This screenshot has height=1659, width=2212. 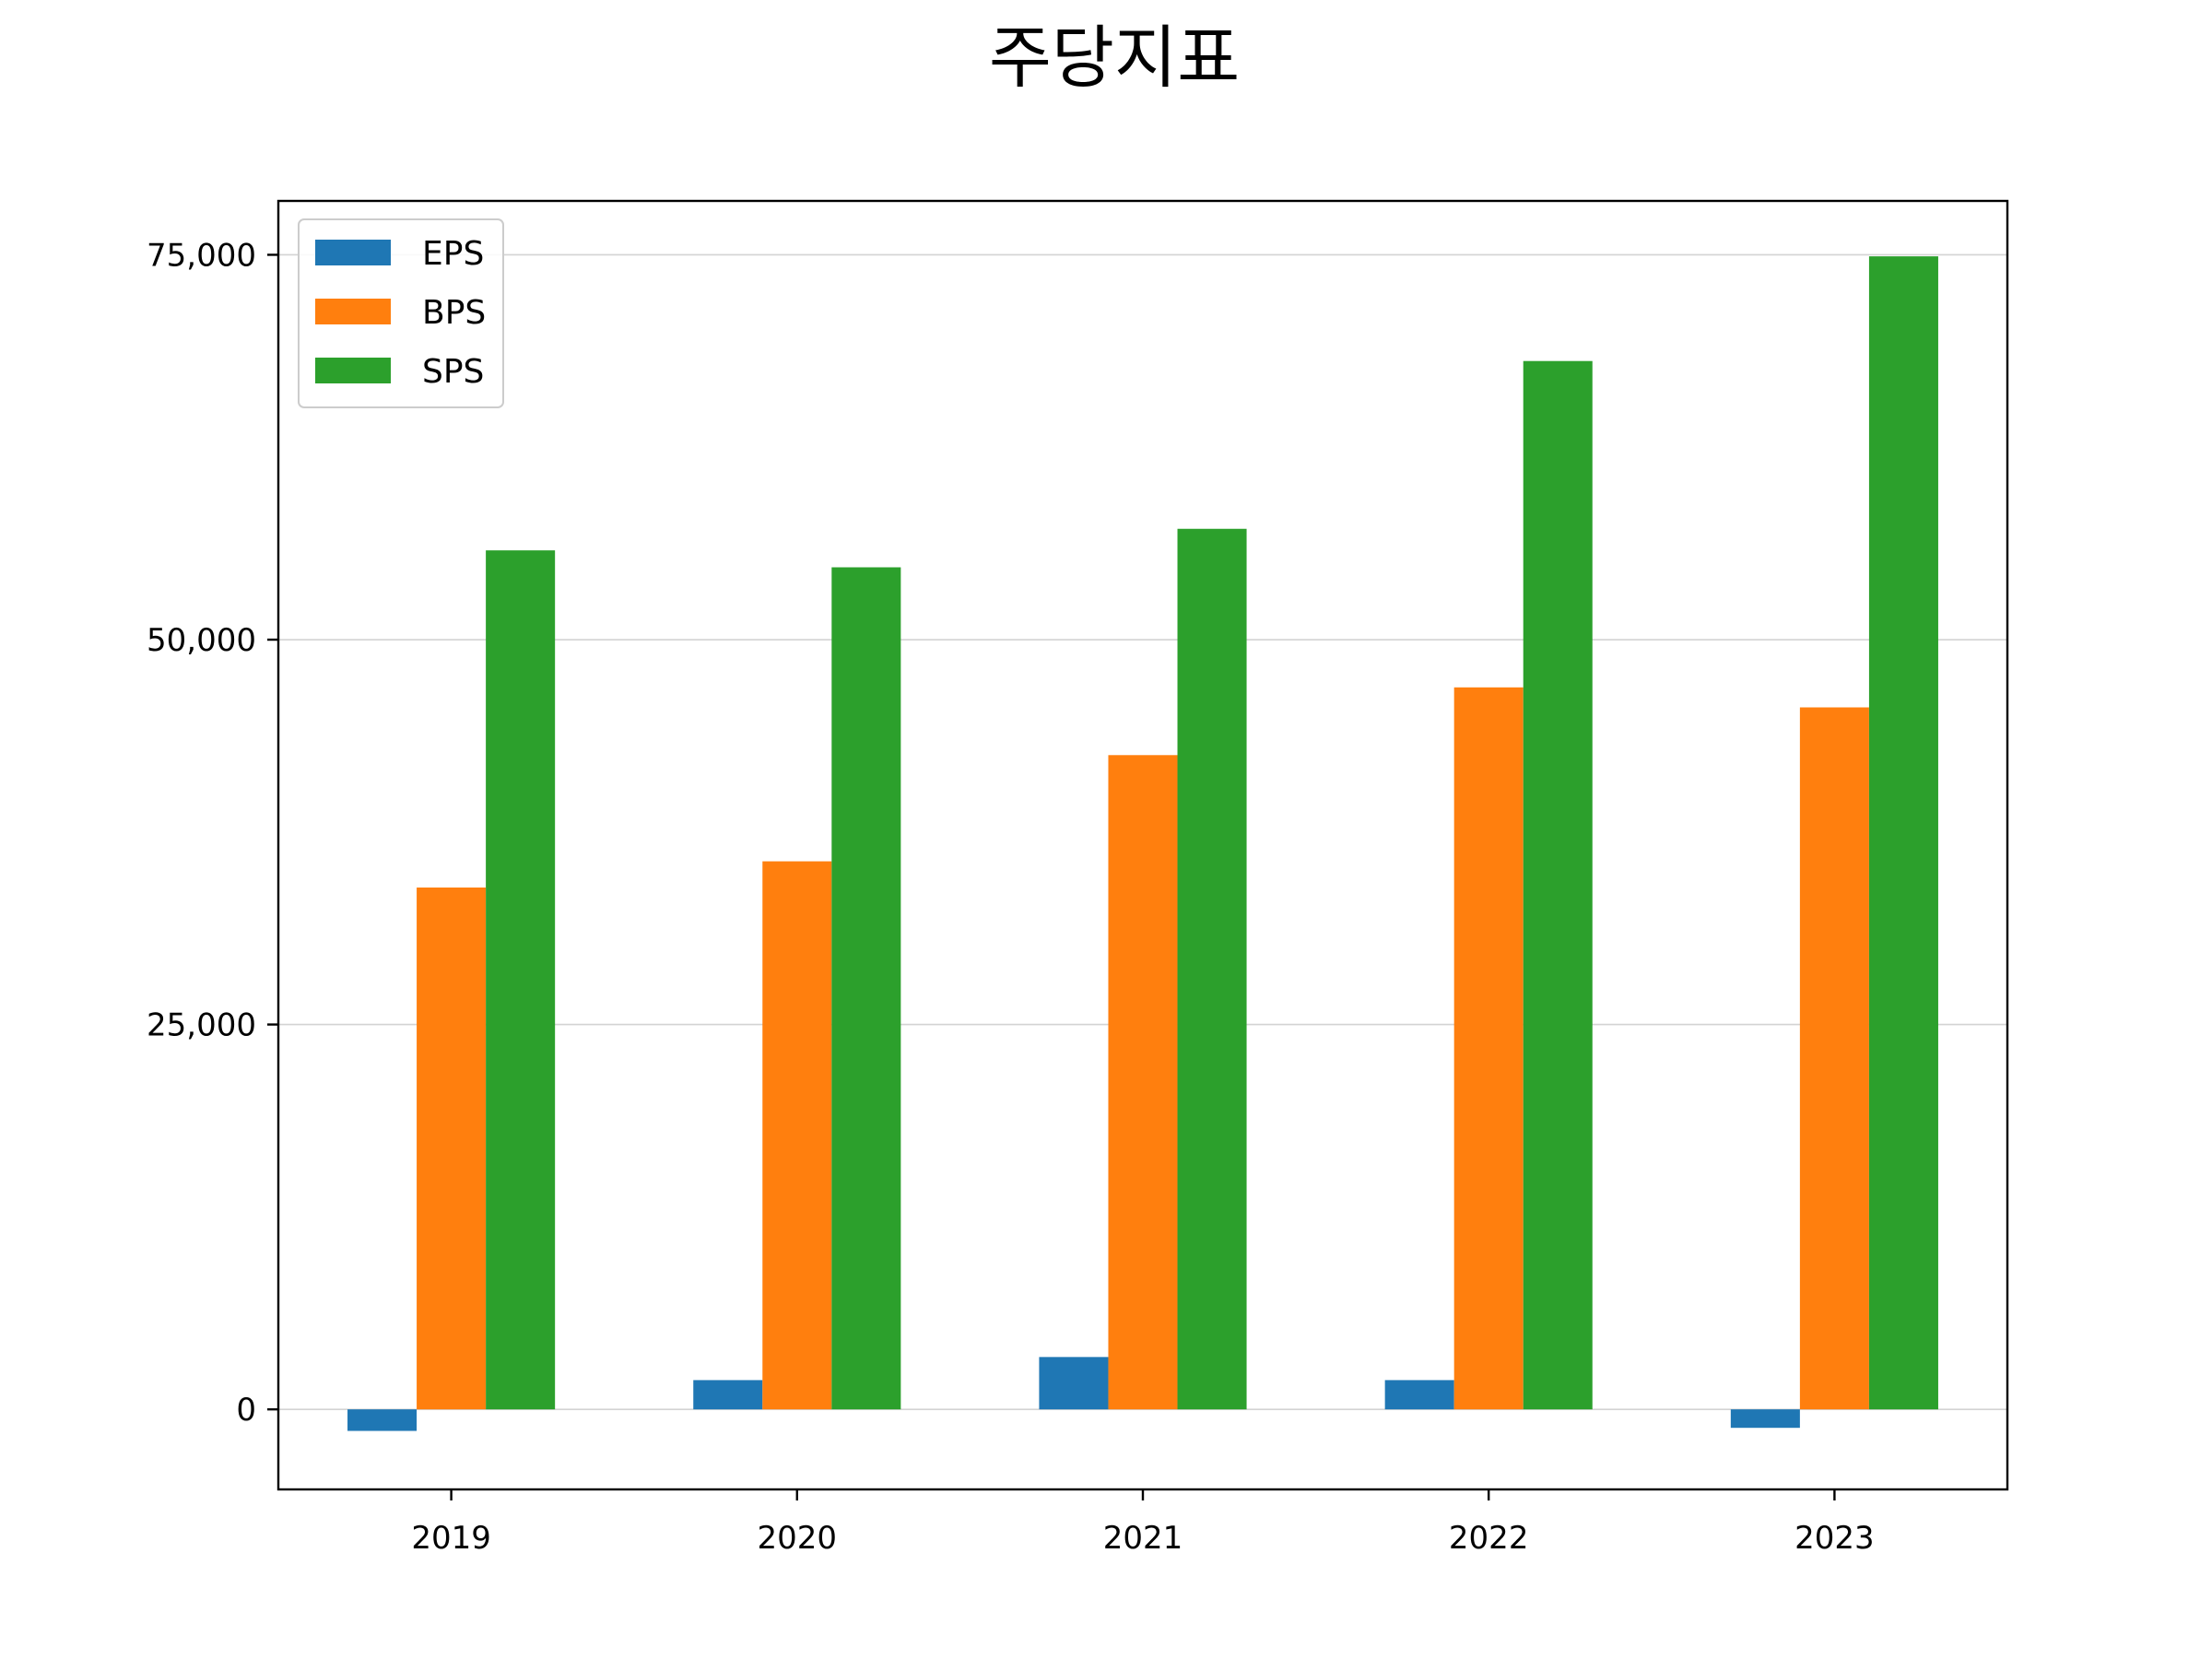 I want to click on legend-label-bps: BPS, so click(x=454, y=313).